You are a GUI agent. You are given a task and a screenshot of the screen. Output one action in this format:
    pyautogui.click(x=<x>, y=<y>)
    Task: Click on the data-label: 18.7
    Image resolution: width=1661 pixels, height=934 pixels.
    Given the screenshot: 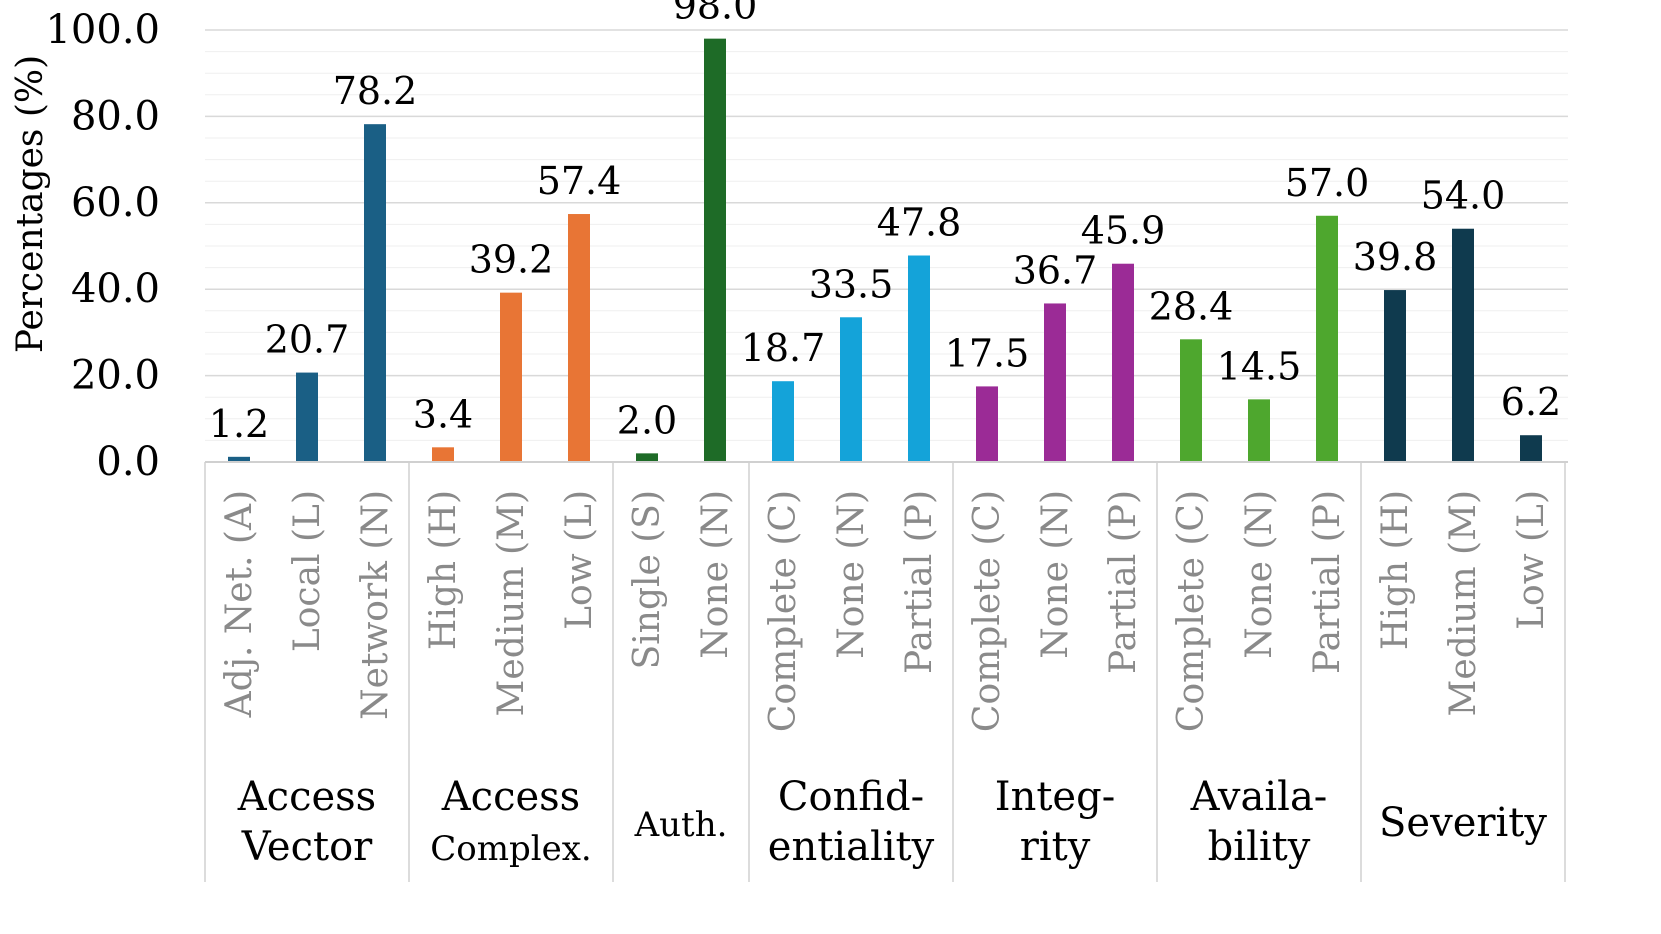 What is the action you would take?
    pyautogui.click(x=783, y=348)
    